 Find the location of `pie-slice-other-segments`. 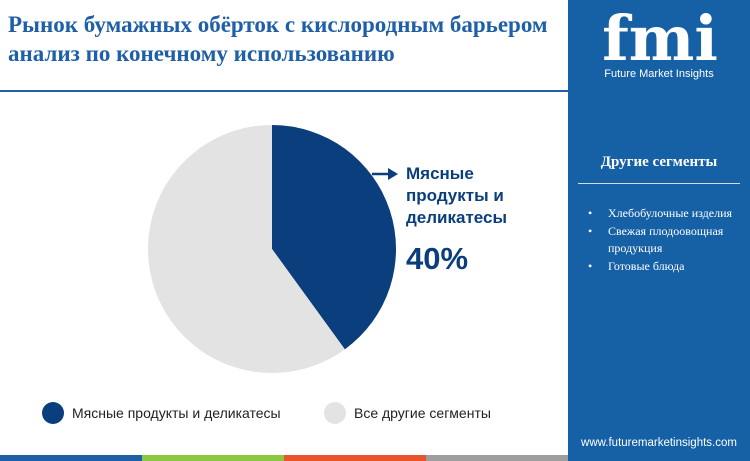

pie-slice-other-segments is located at coordinates (246, 249).